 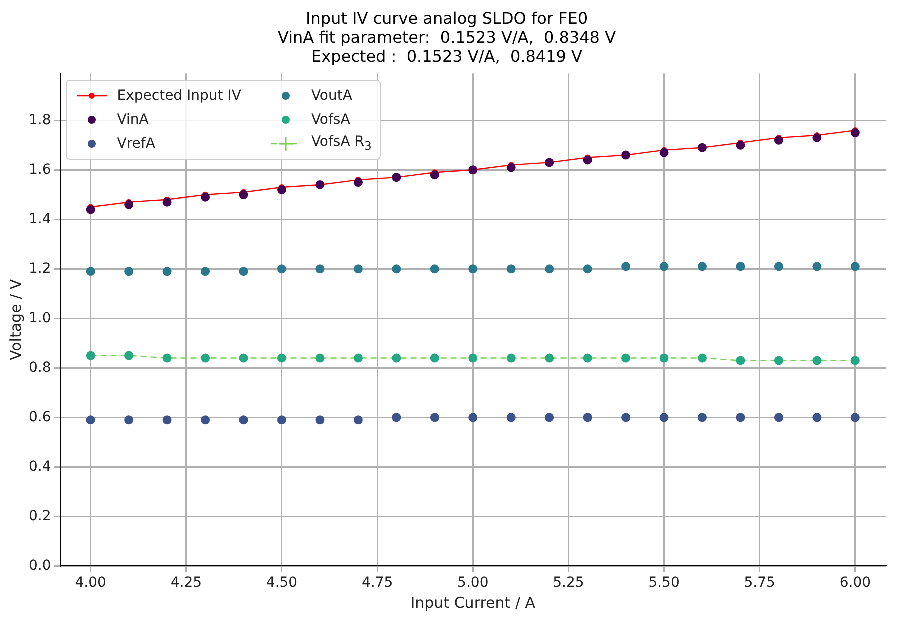 I want to click on legend-label: VofsA, so click(x=330, y=120).